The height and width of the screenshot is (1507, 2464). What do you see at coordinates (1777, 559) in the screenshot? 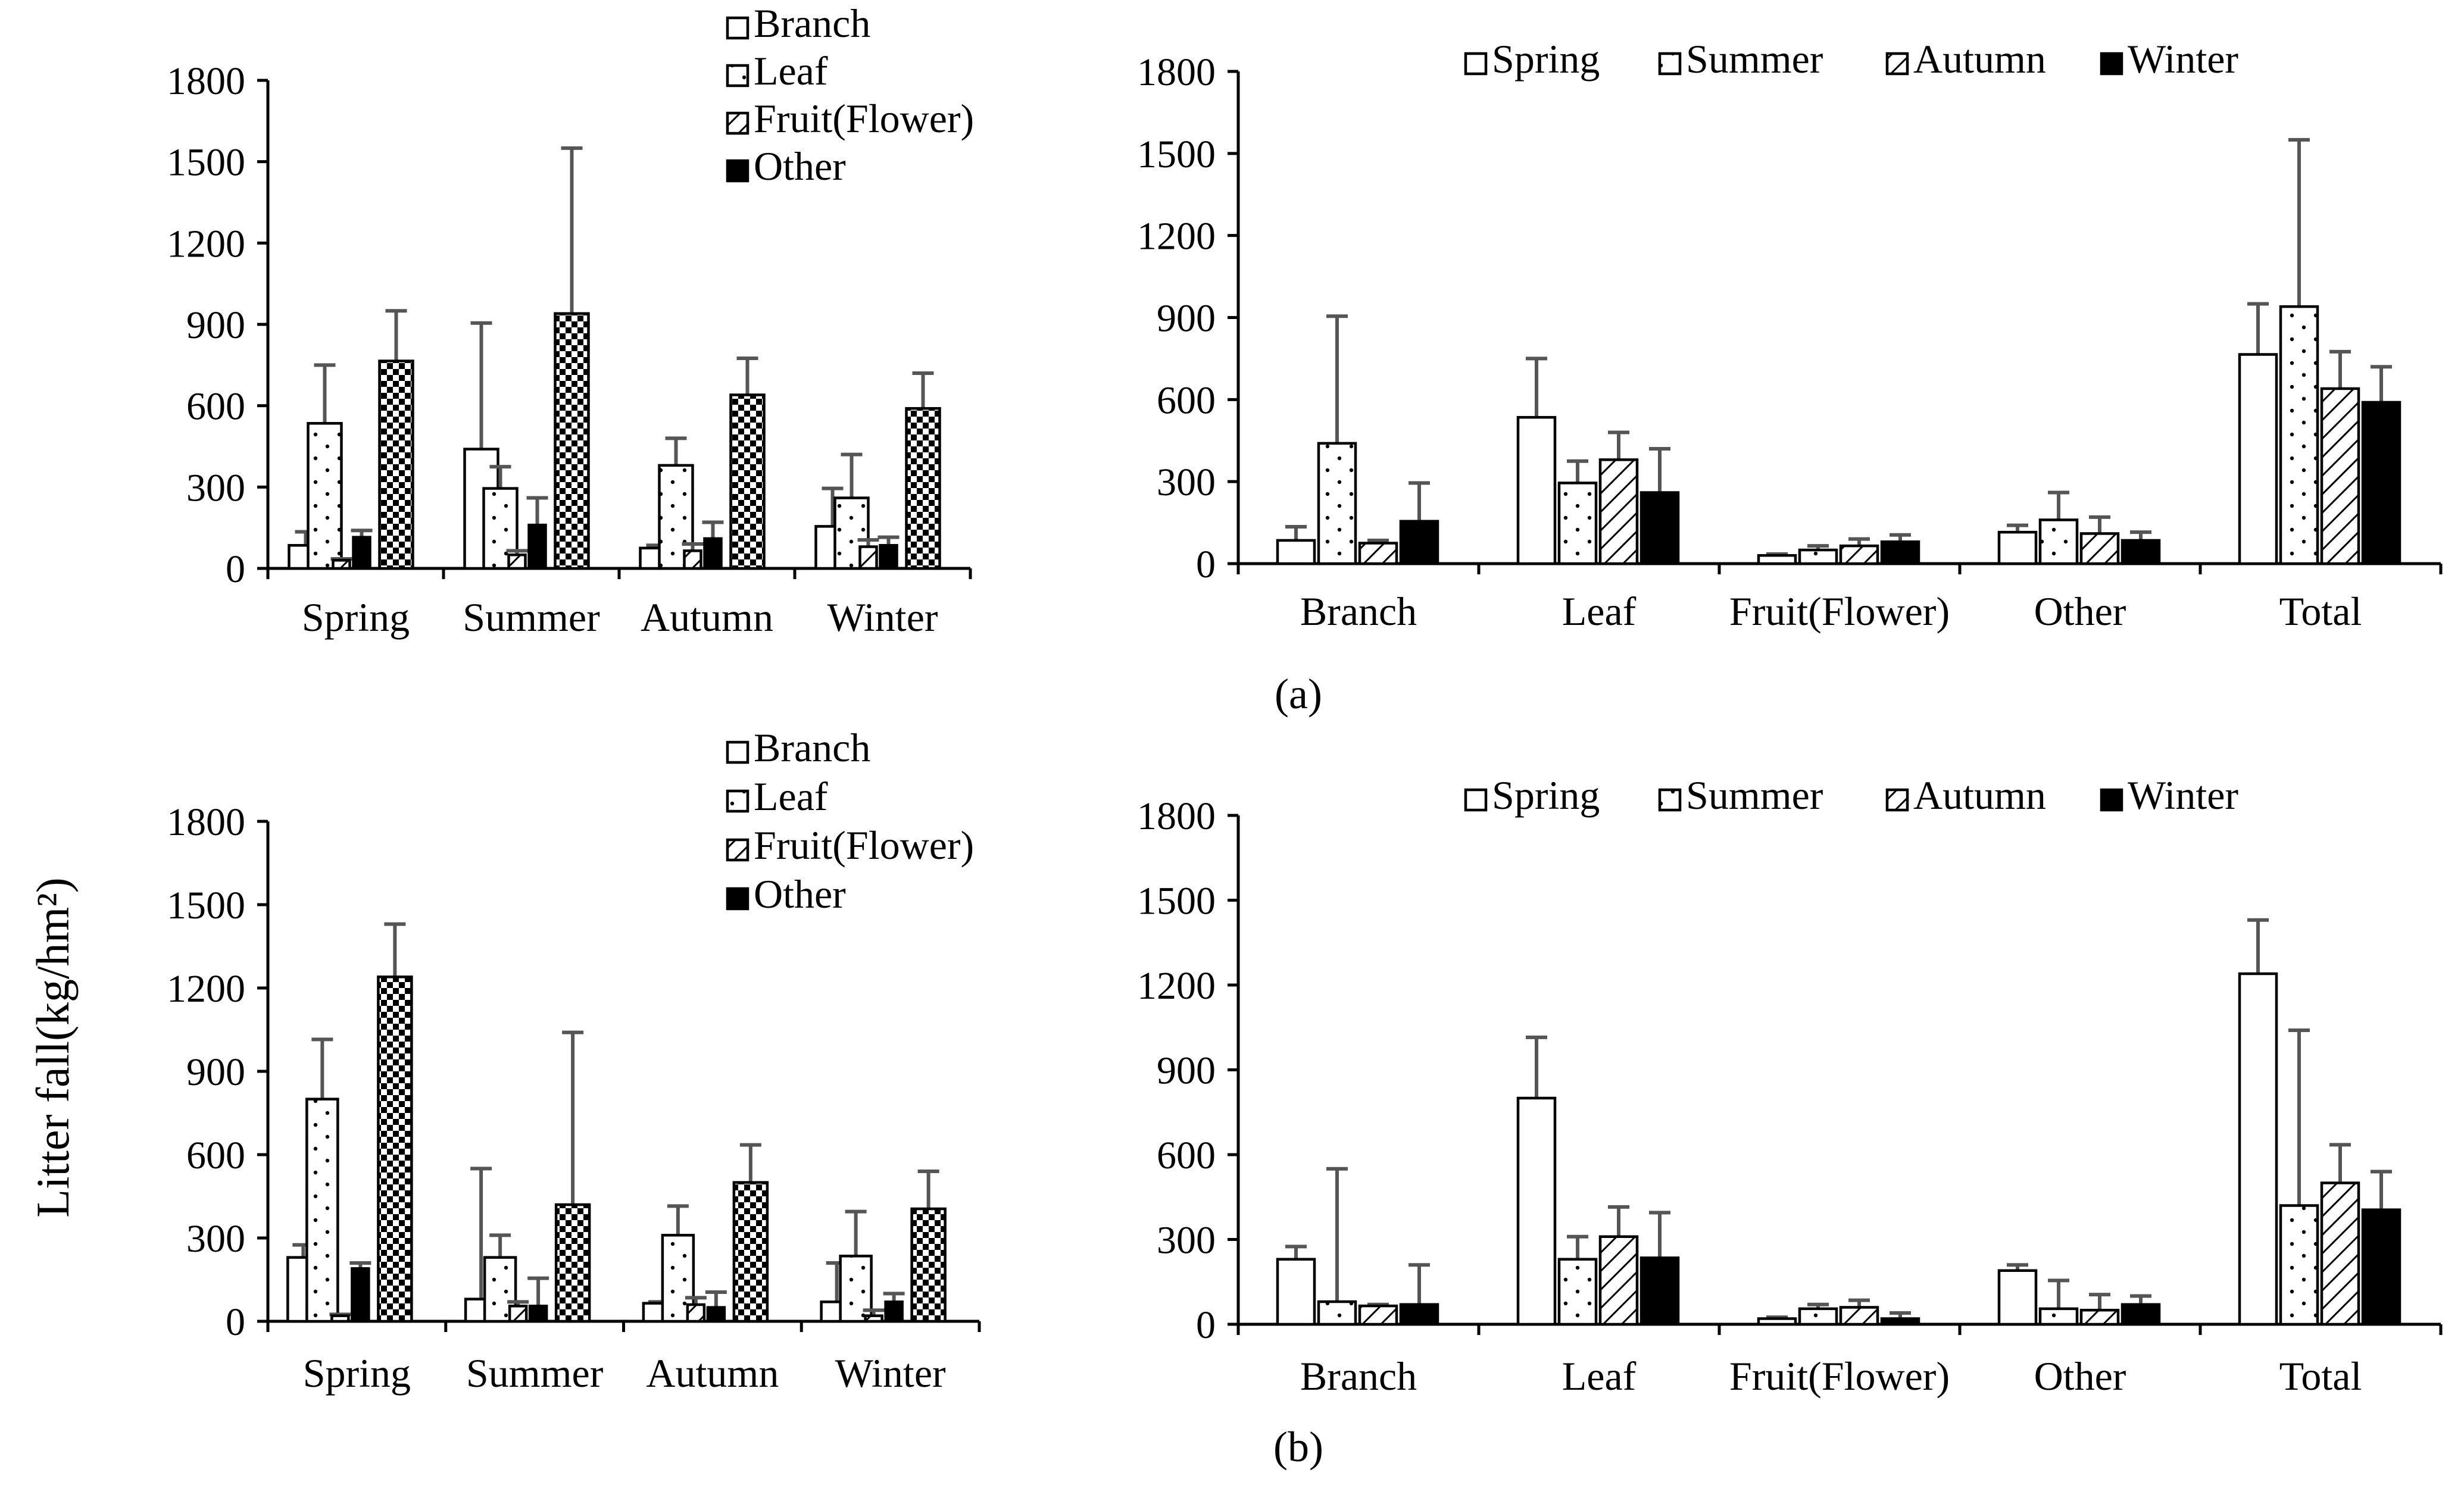
I see `bar-spring-fruit-flower` at bounding box center [1777, 559].